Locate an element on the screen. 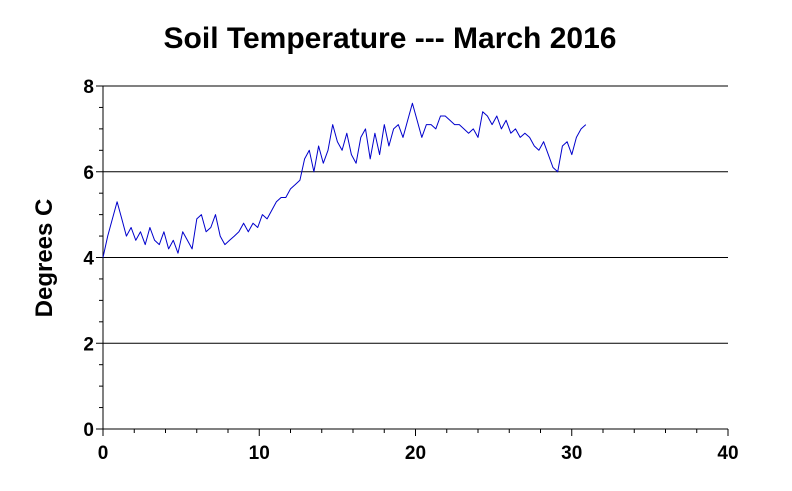  y-tick-labels: 0 2 4 6 8 is located at coordinates (88, 259).